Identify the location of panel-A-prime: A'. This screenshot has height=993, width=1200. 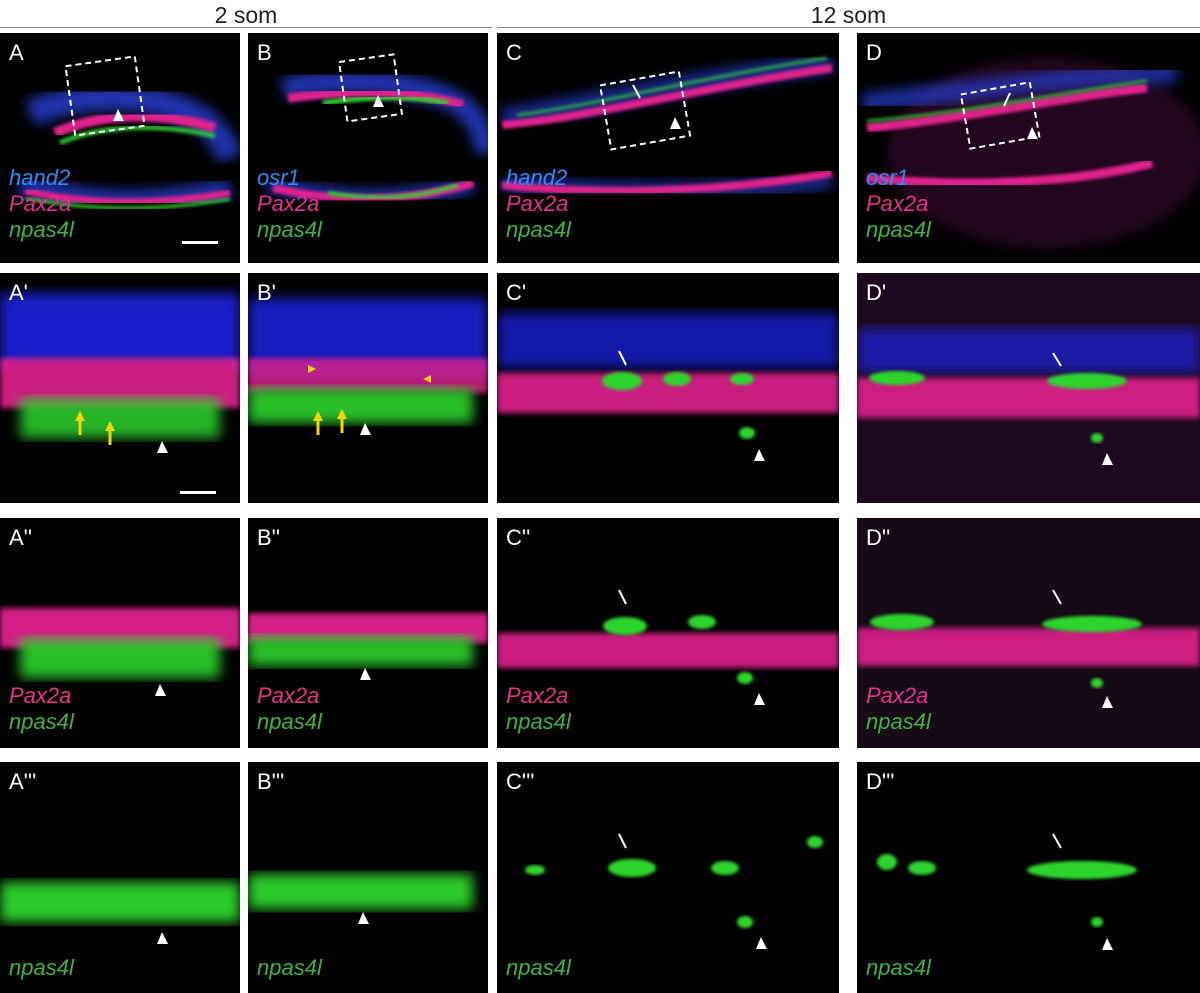
(120, 388).